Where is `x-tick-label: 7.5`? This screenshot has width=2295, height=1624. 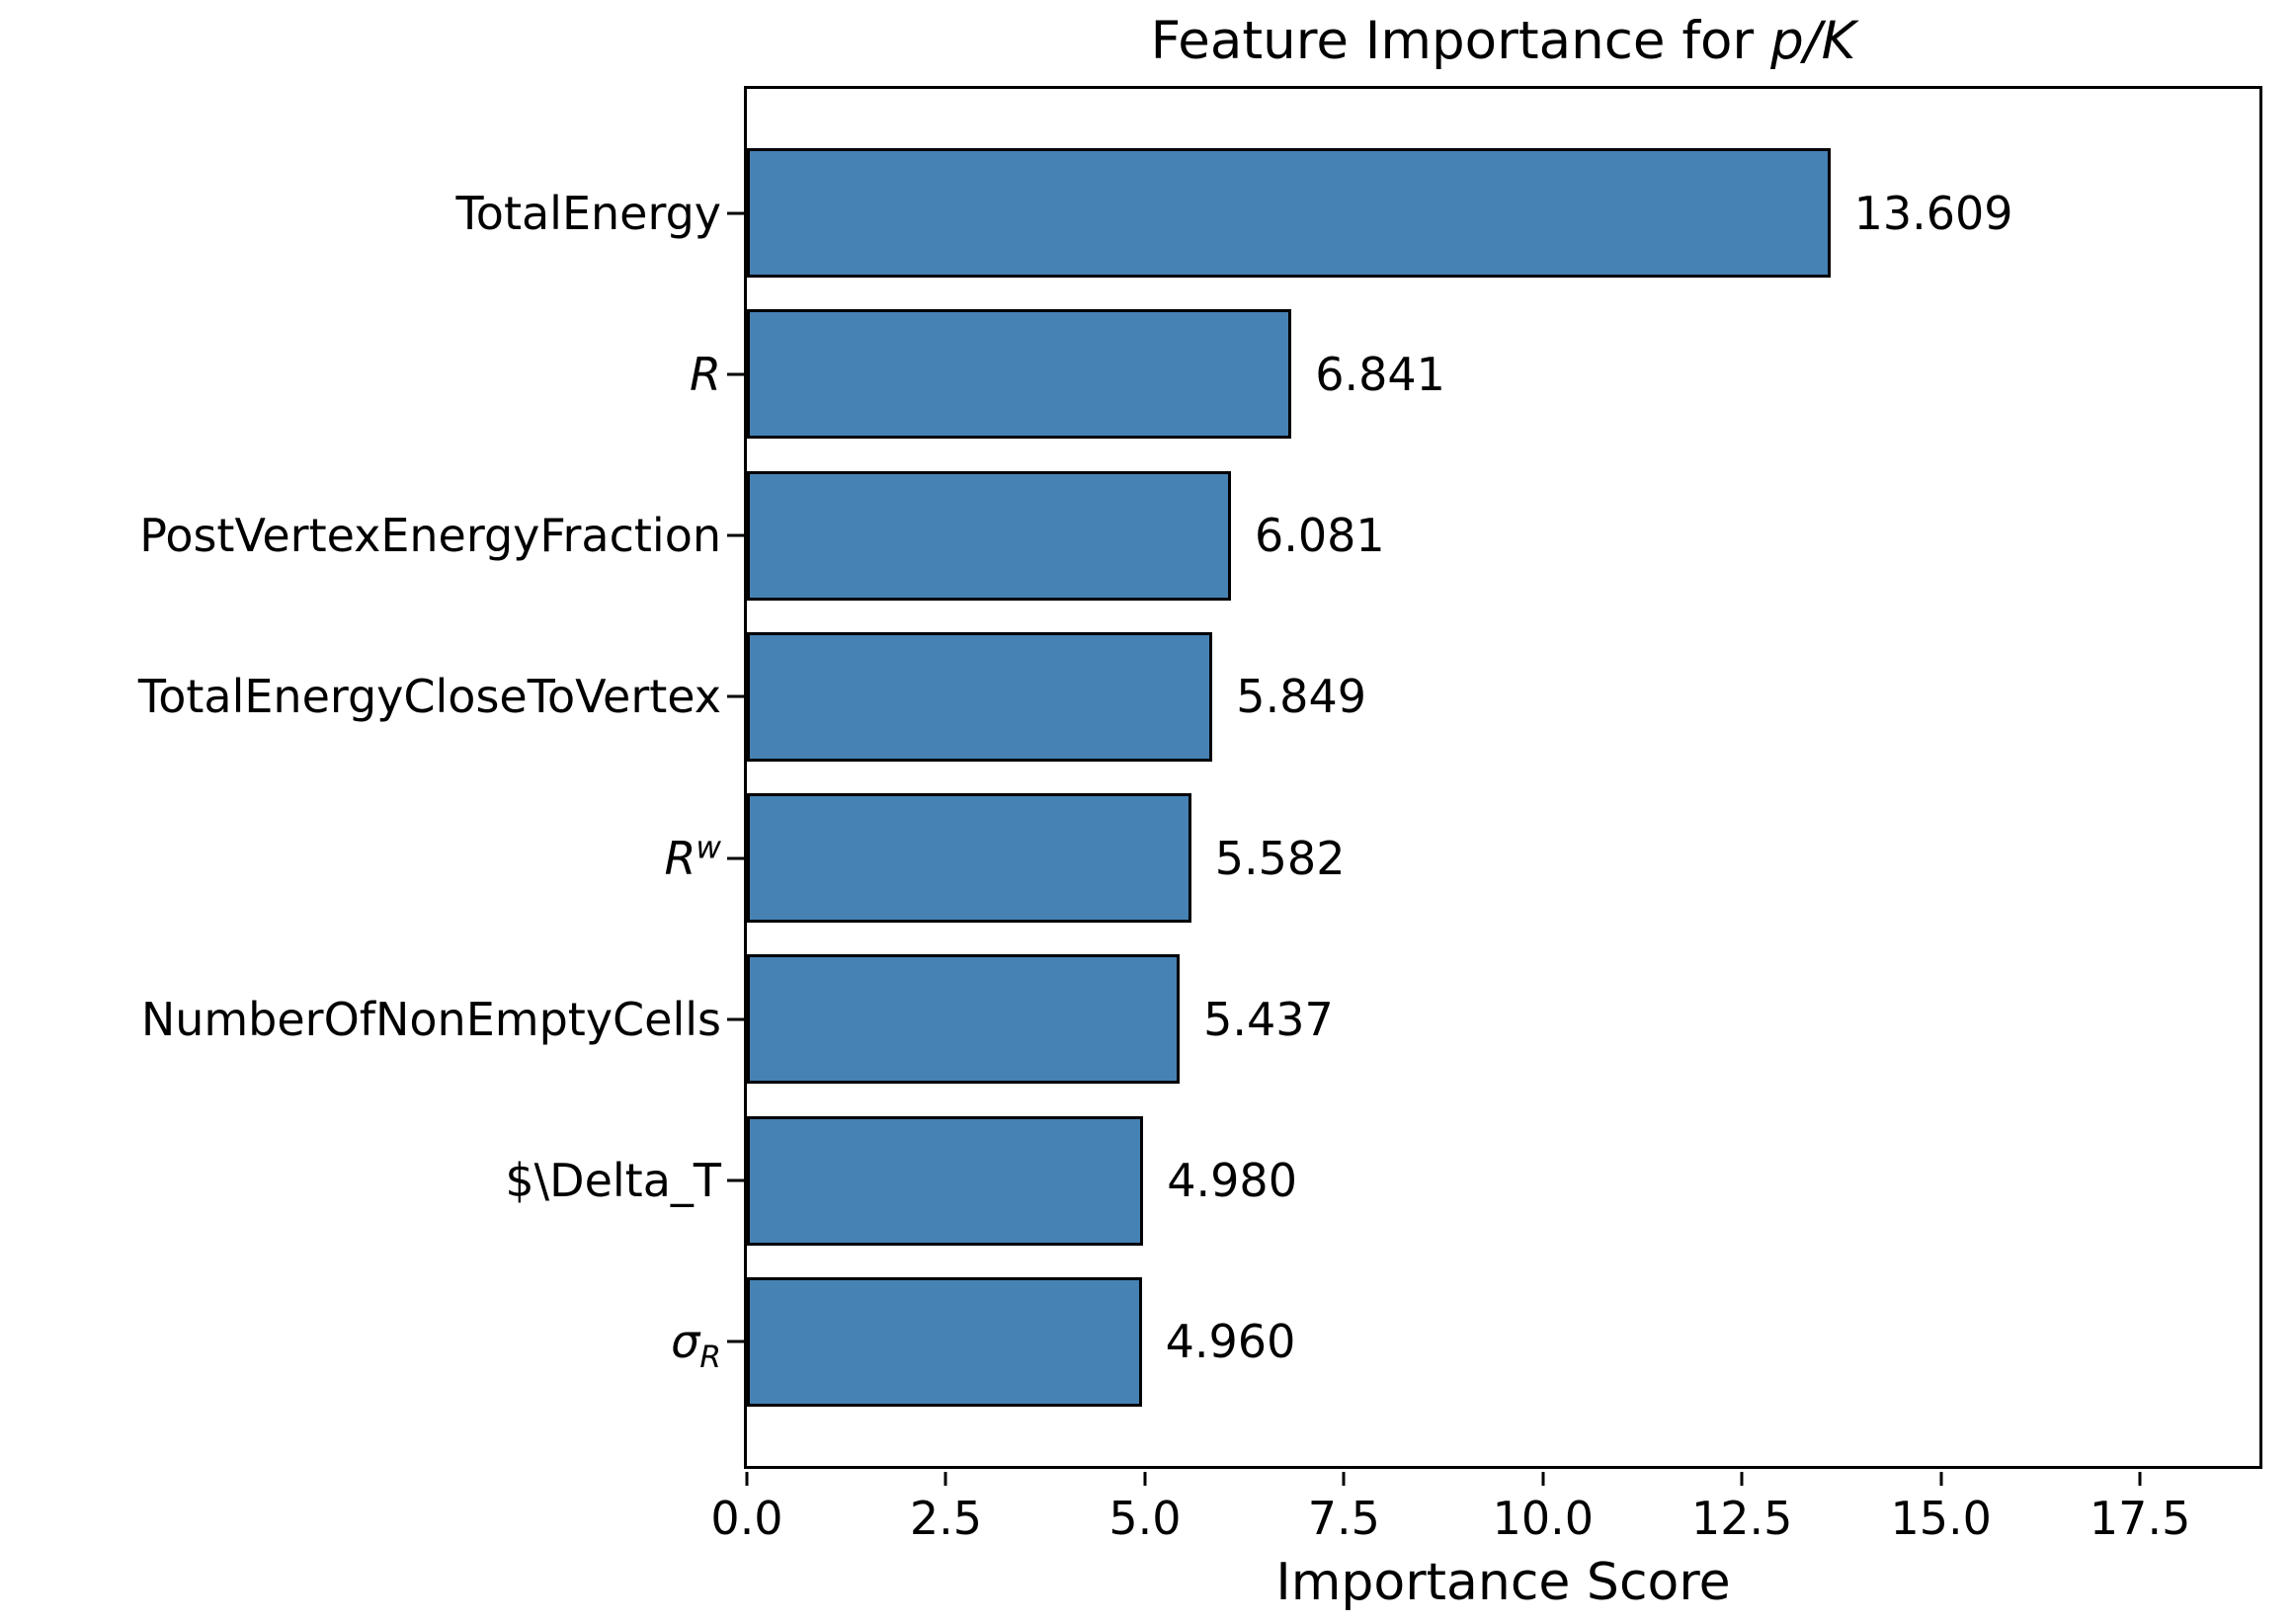 x-tick-label: 7.5 is located at coordinates (1343, 1518).